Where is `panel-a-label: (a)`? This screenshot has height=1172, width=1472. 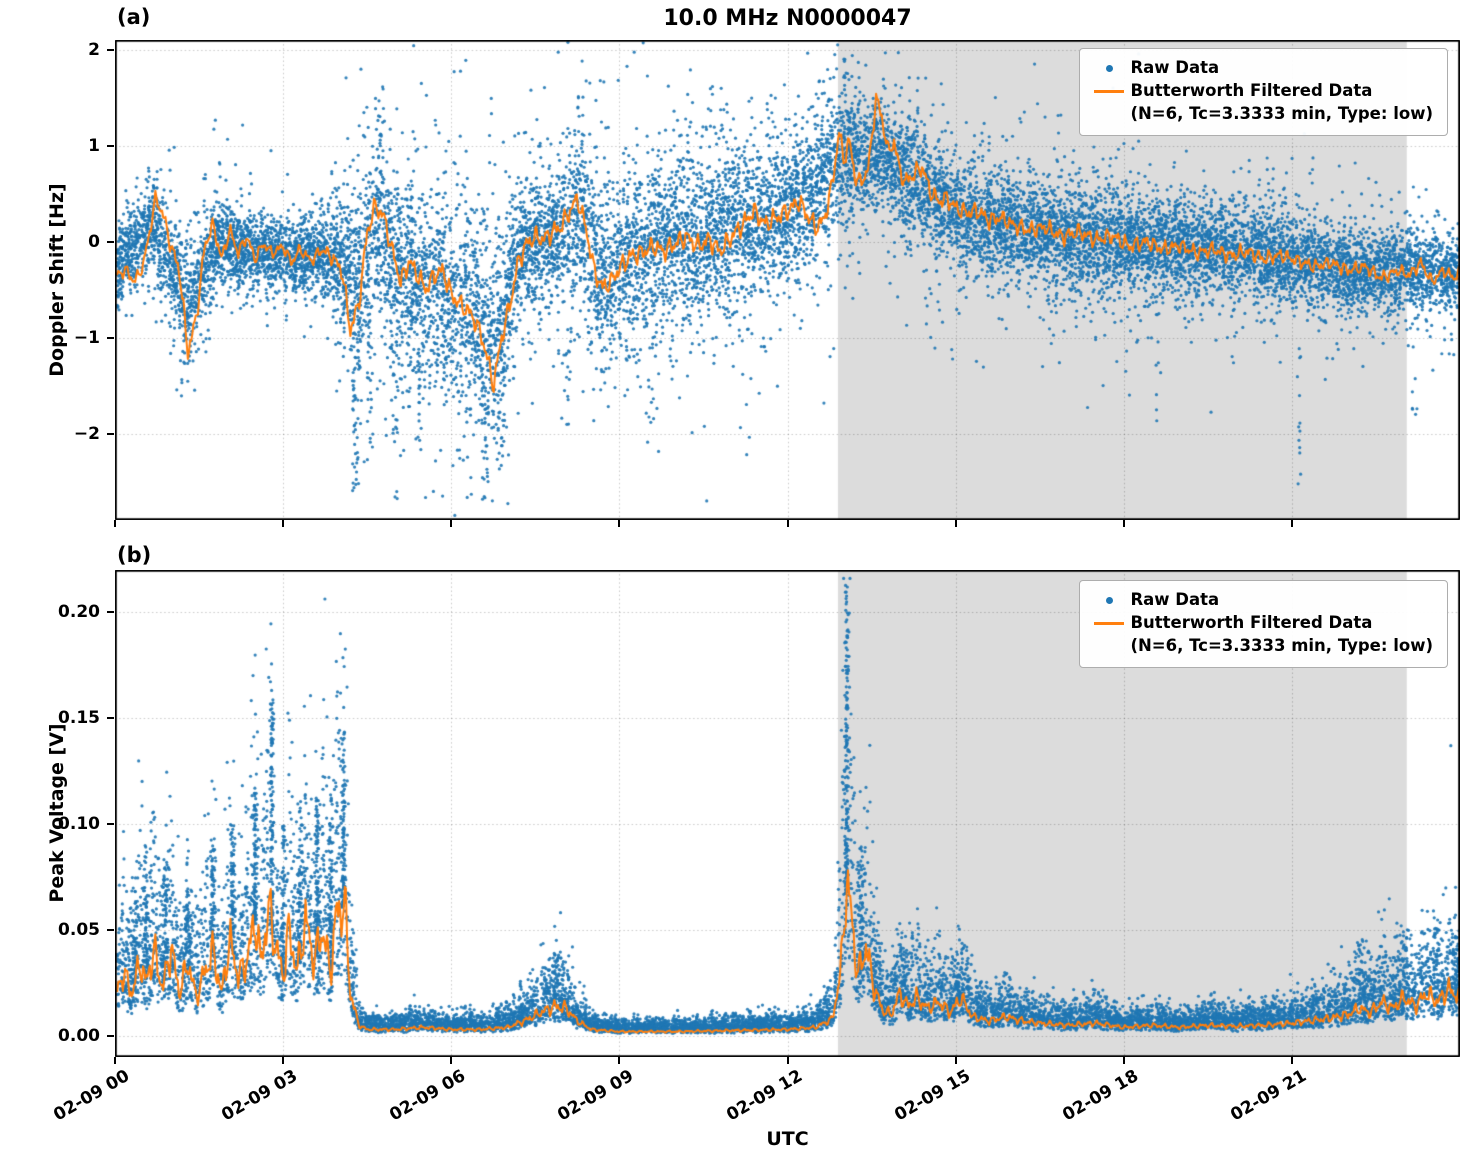 panel-a-label: (a) is located at coordinates (134, 17).